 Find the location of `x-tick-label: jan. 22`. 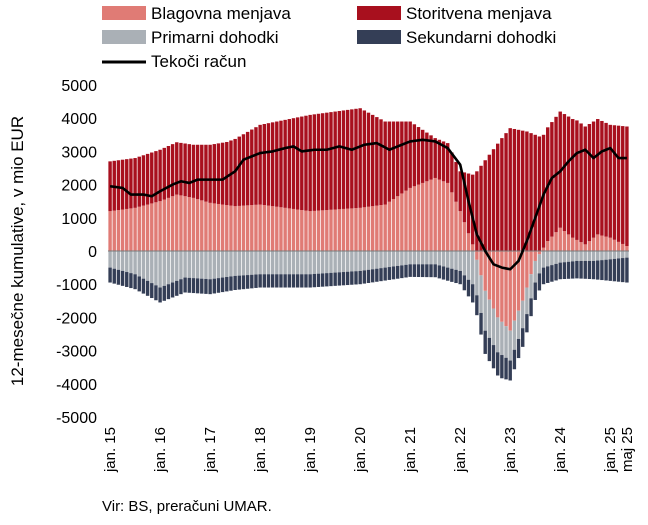

x-tick-label: jan. 22 is located at coordinates (460, 450).